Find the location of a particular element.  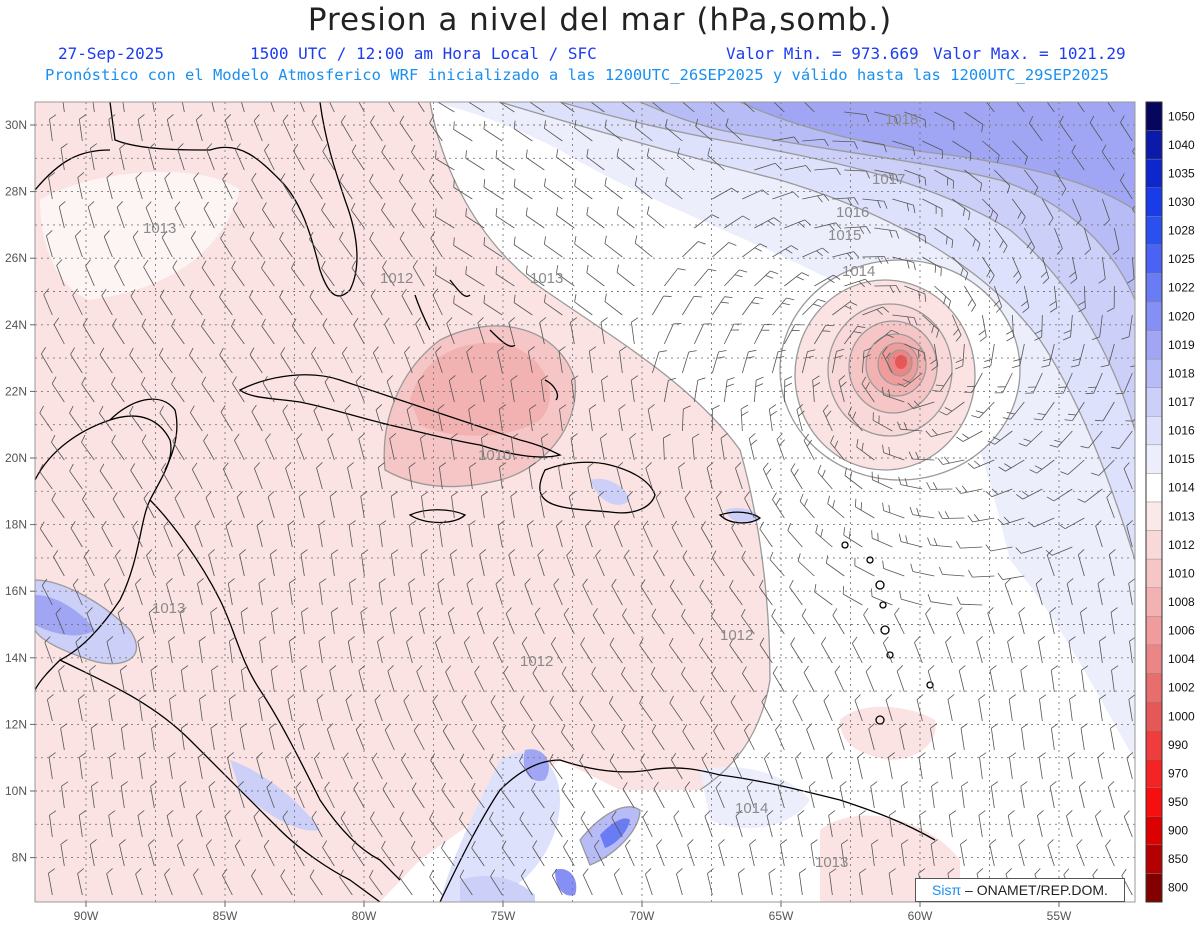

colorbar-label: 1018 is located at coordinates (1181, 373).